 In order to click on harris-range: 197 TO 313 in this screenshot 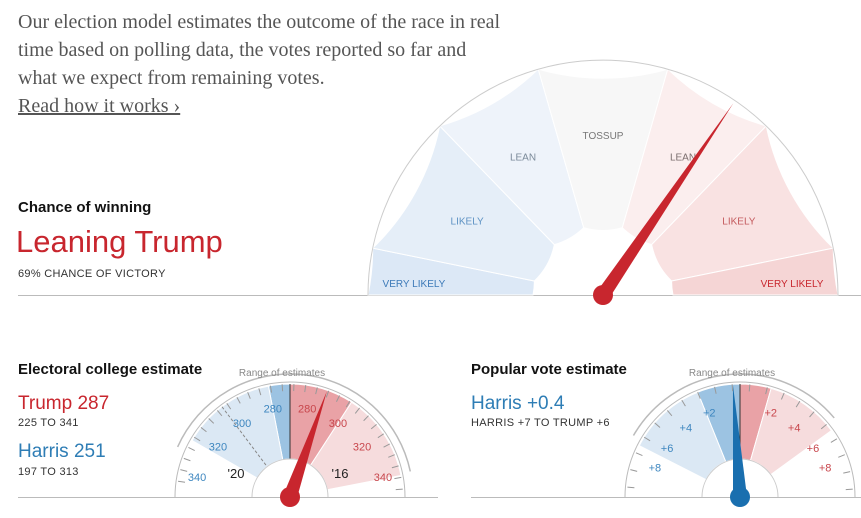, I will do `click(48, 472)`.